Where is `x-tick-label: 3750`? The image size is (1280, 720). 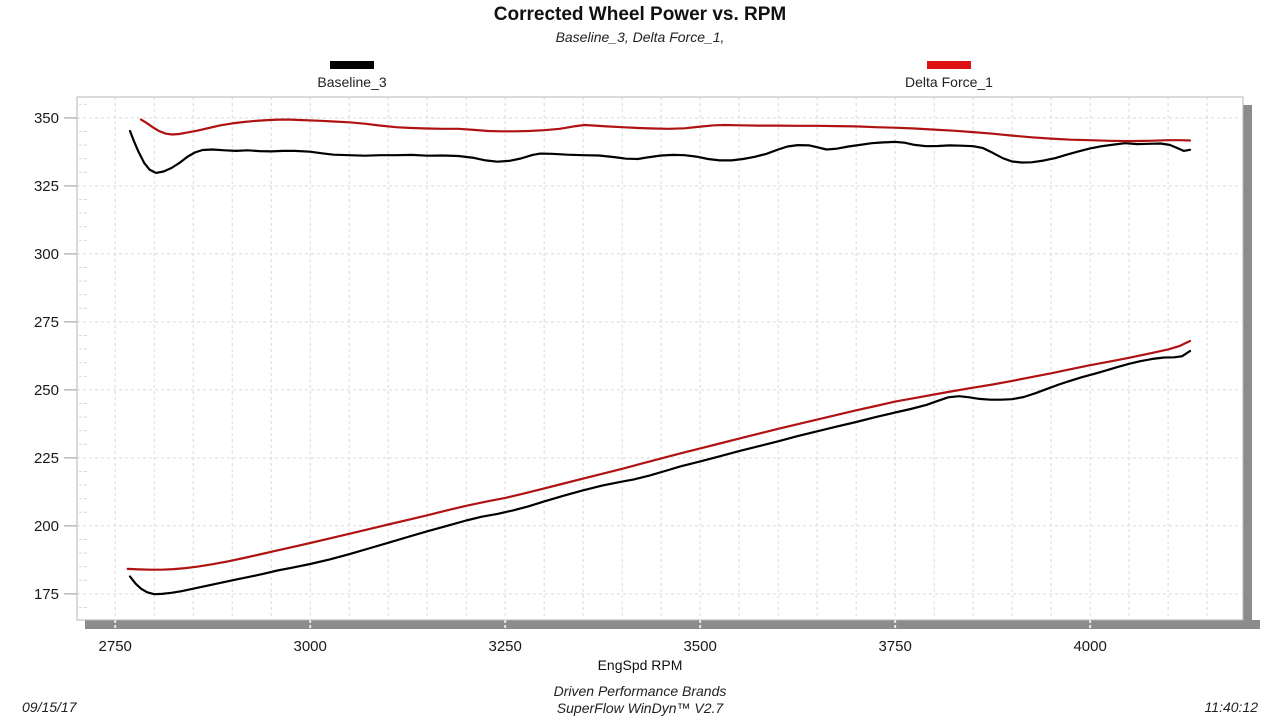
x-tick-label: 3750 is located at coordinates (894, 646).